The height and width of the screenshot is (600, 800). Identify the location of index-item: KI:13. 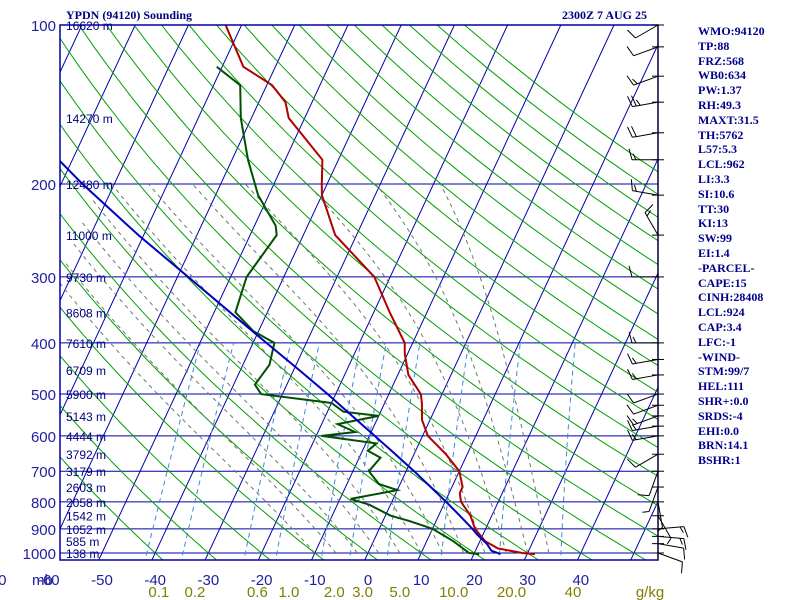
(713, 223).